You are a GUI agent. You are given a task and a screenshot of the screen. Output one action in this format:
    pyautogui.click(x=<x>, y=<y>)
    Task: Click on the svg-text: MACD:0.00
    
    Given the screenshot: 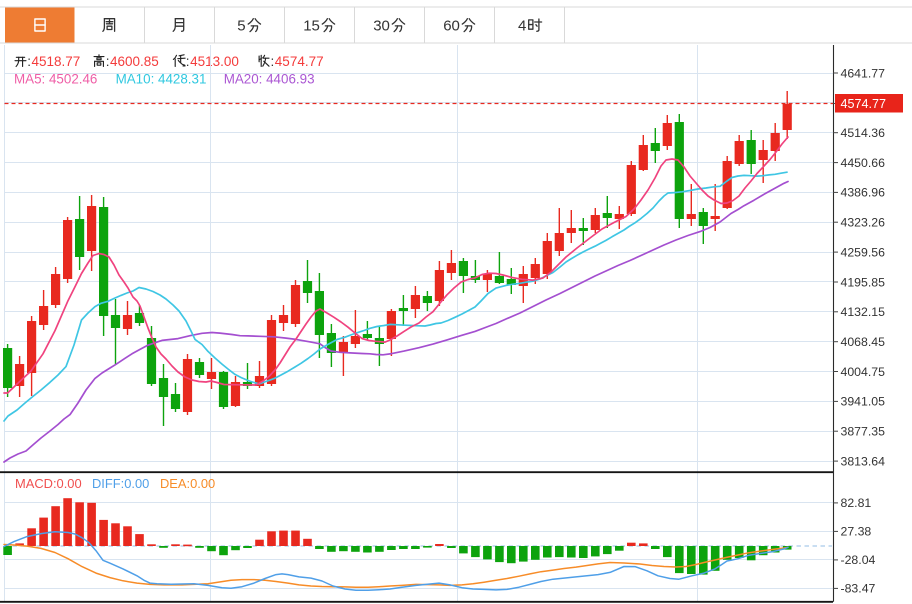 What is the action you would take?
    pyautogui.click(x=48, y=483)
    